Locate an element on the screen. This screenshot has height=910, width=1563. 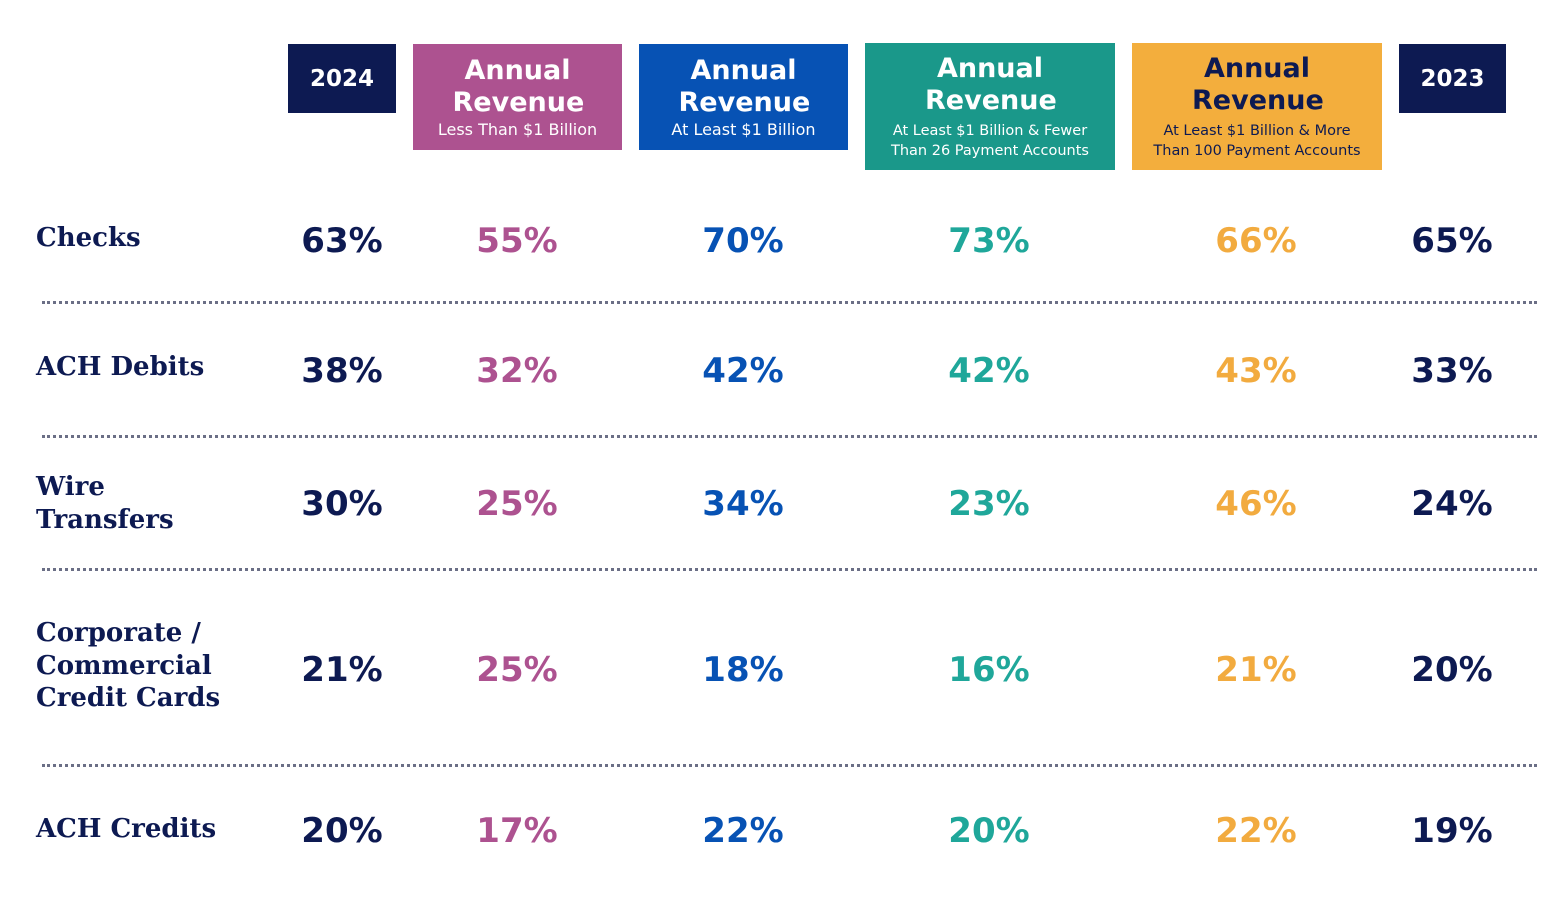
value-cell-r4-c3: 18% is located at coordinates (743, 670).